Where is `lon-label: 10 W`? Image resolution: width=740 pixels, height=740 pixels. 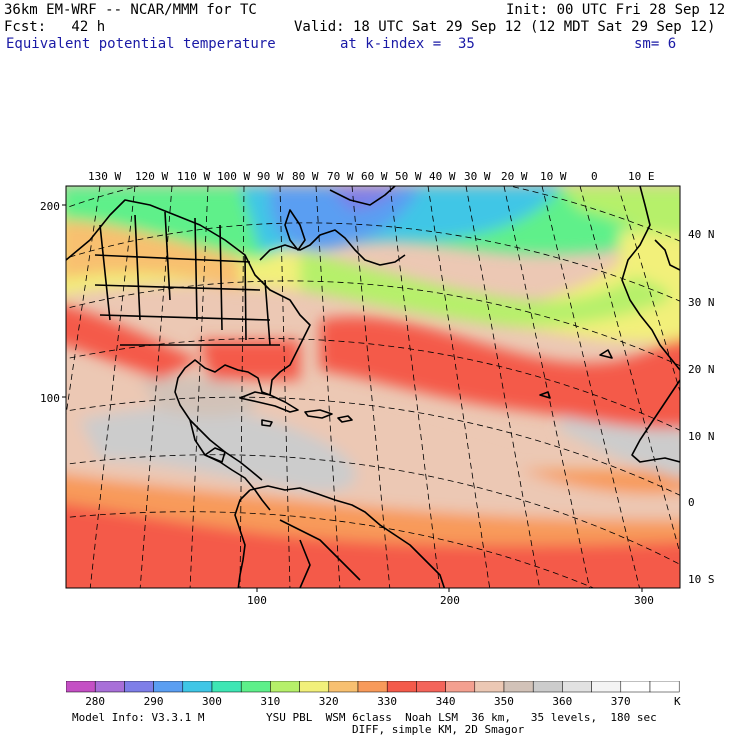
lon-label: 10 W is located at coordinates (553, 176).